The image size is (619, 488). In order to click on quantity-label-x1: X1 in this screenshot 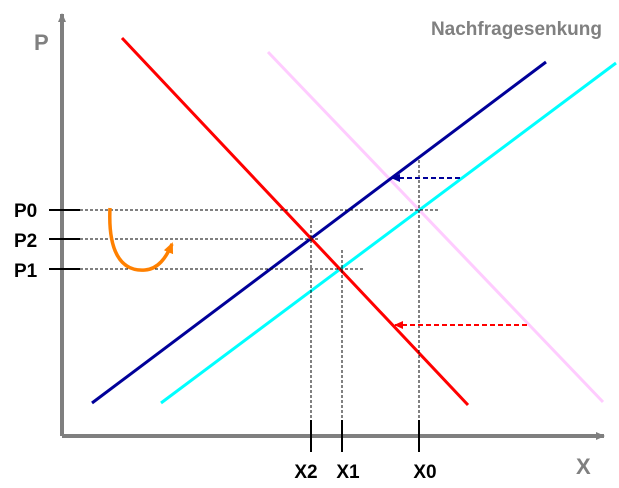, I will do `click(348, 472)`.